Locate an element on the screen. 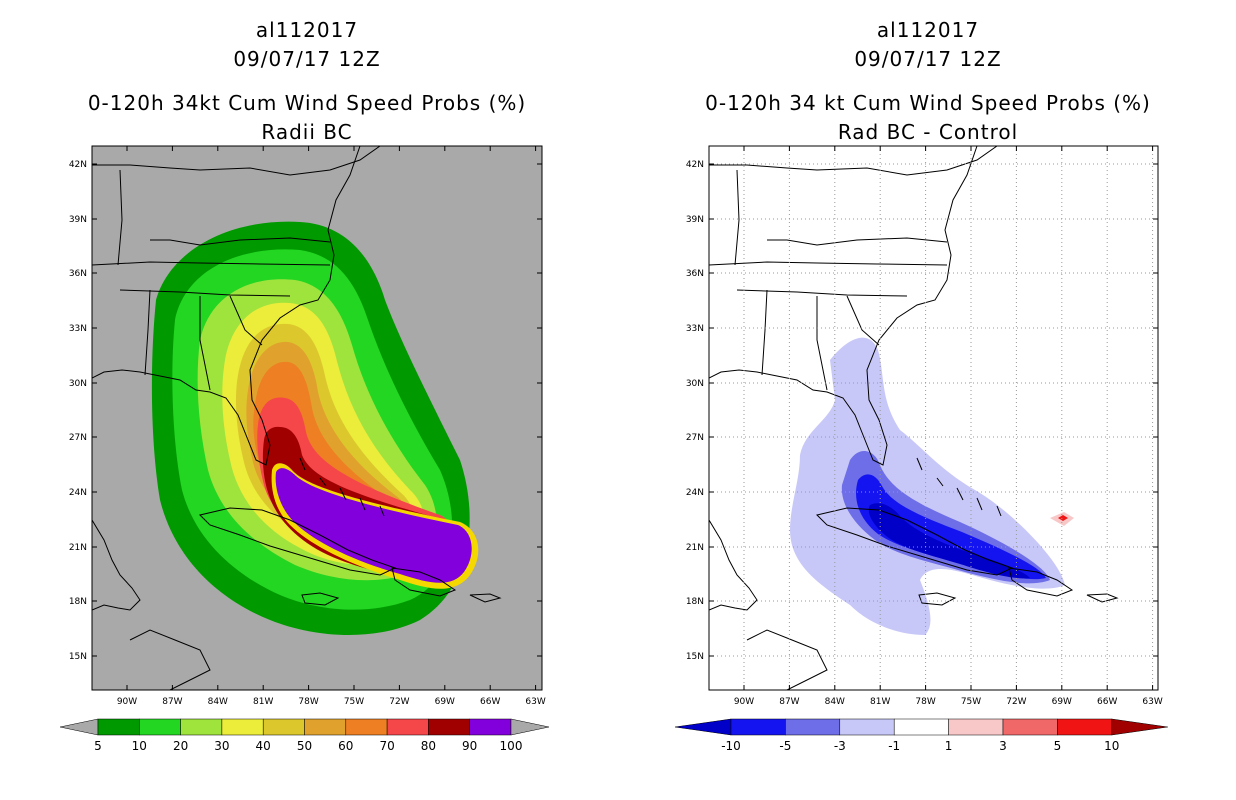 The width and height of the screenshot is (1236, 800). right-datetime: 09/07/17 12Z is located at coordinates (928, 59).